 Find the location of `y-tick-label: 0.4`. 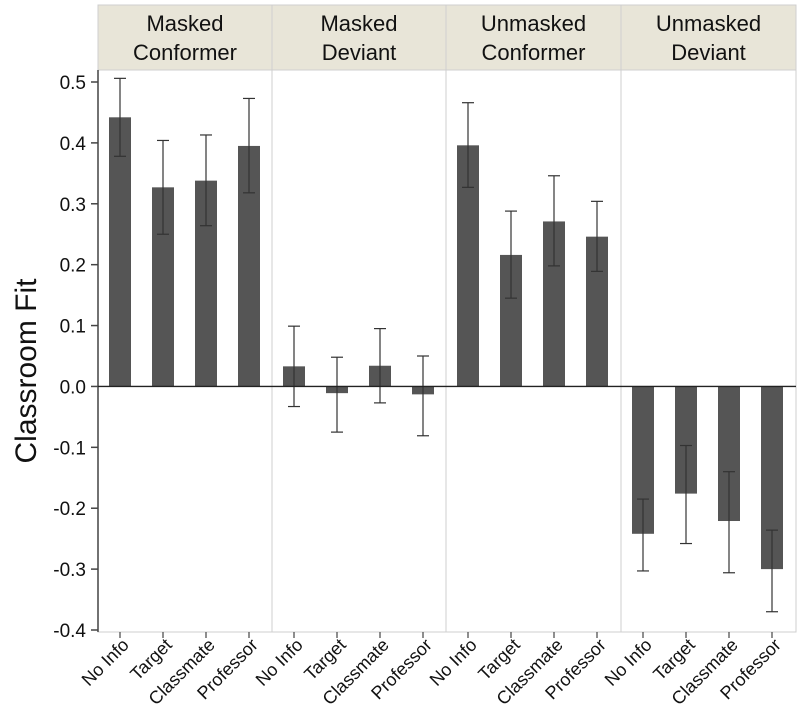

y-tick-label: 0.4 is located at coordinates (73, 144).